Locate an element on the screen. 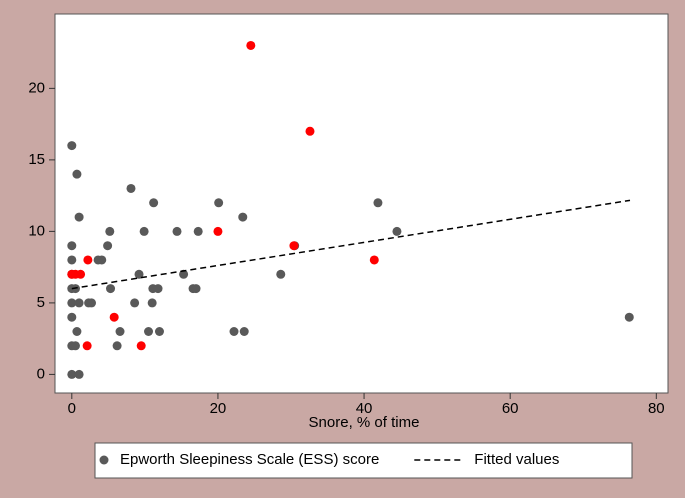 The height and width of the screenshot is (498, 685). legend-label: Fitted values is located at coordinates (516, 459).